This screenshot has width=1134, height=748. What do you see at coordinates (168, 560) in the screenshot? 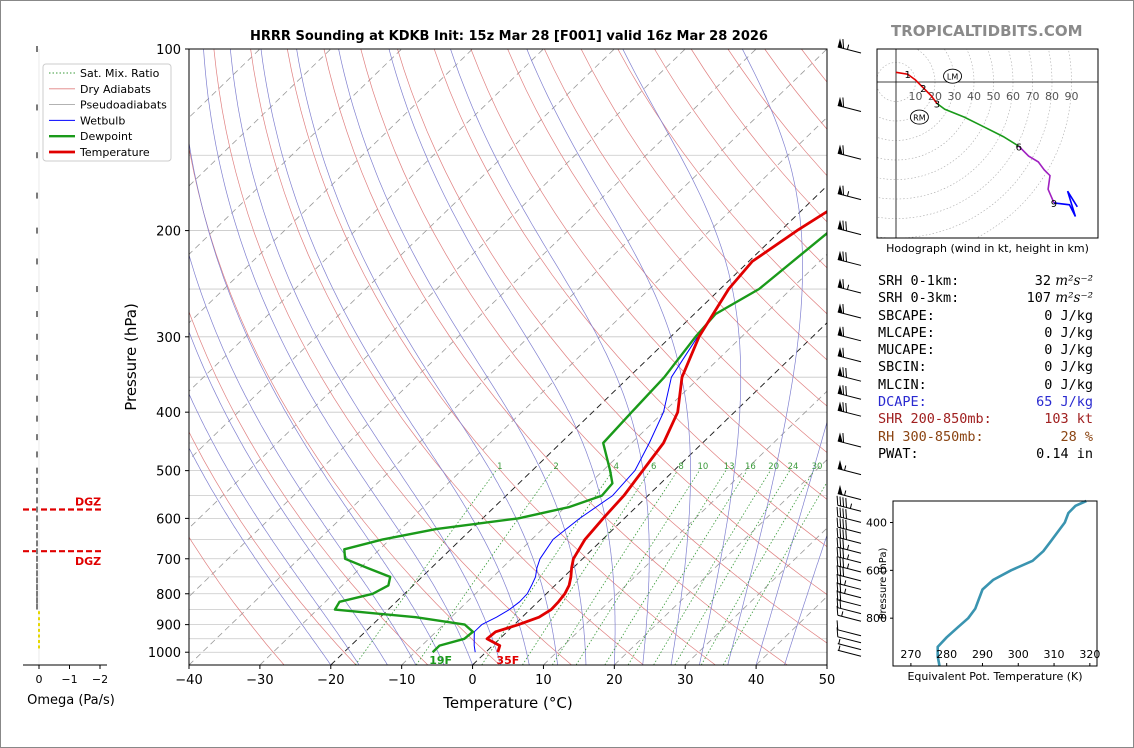
I see `y-tick-label: 700` at bounding box center [168, 560].